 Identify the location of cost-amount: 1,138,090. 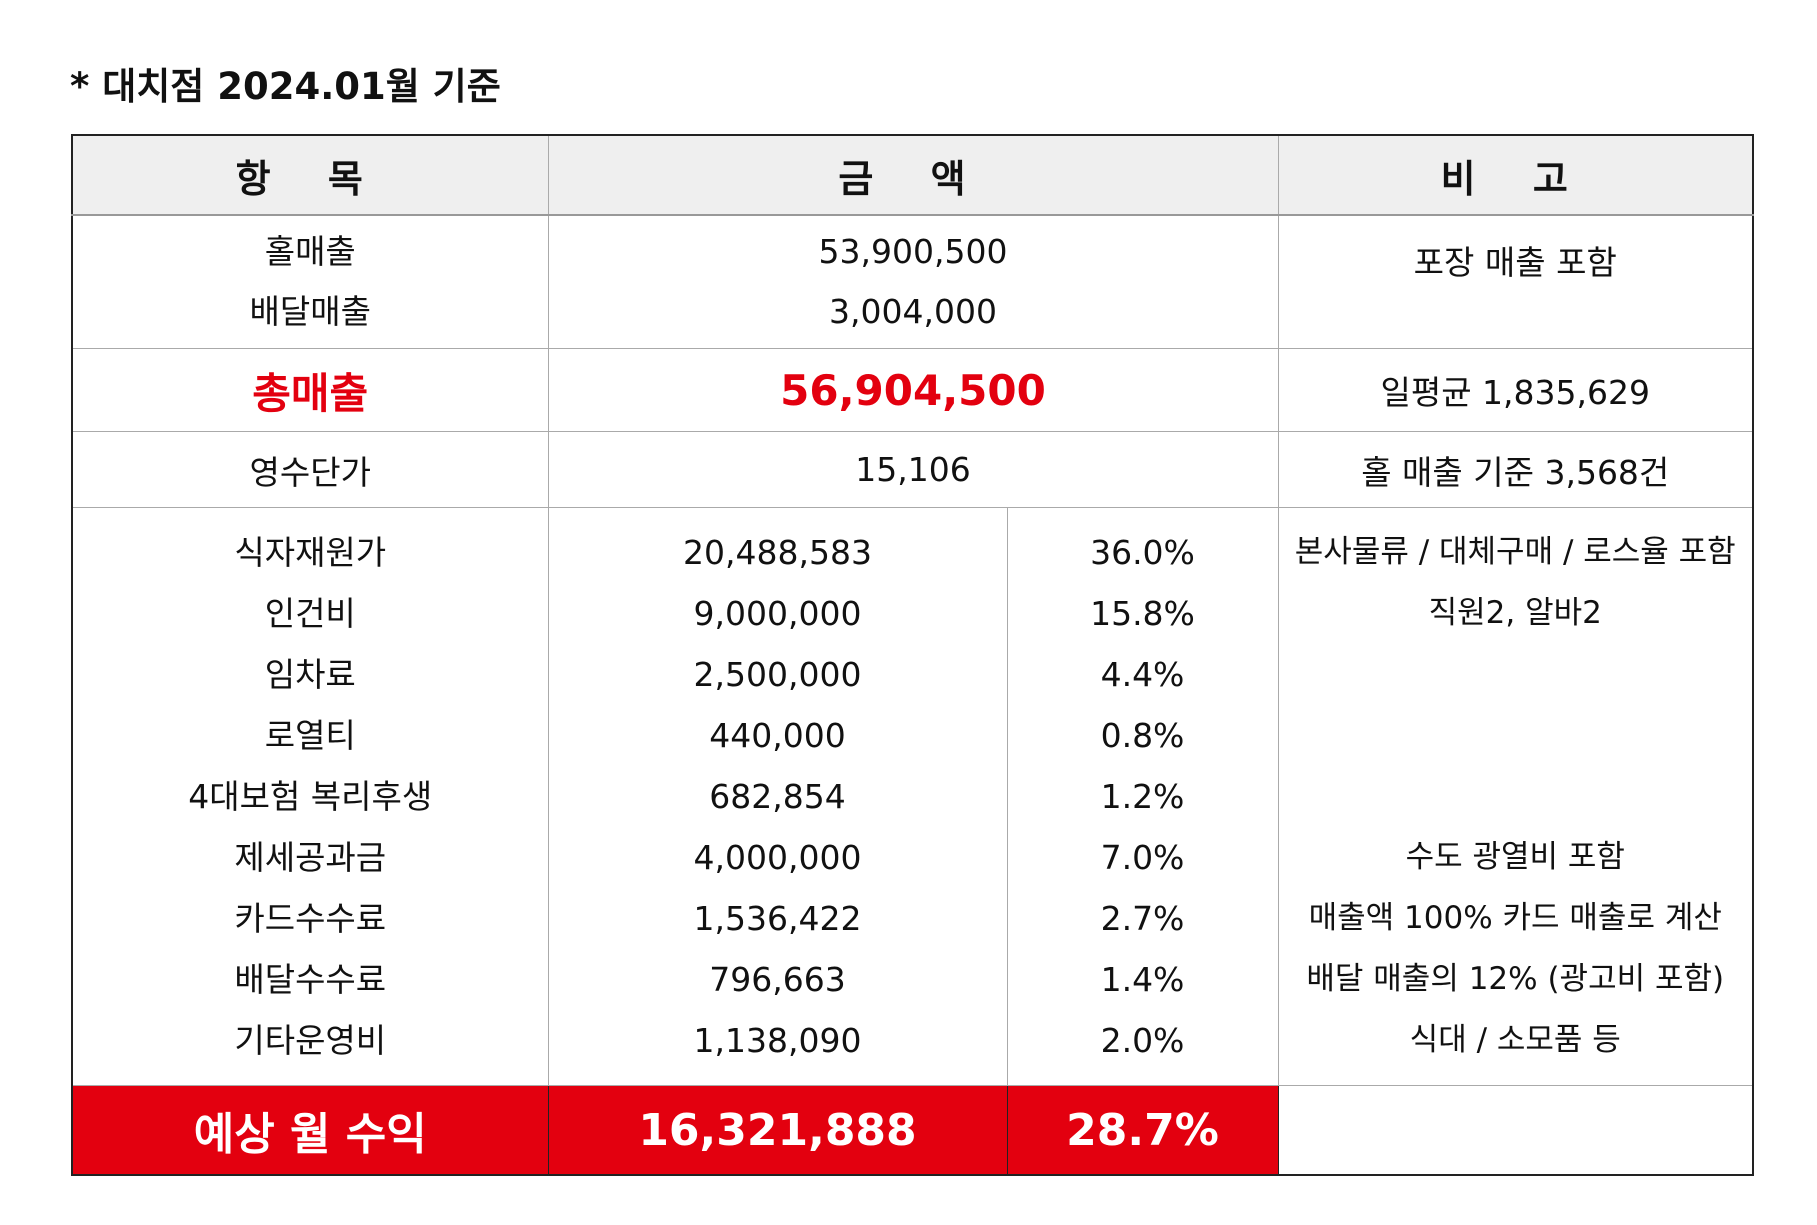
(777, 1040).